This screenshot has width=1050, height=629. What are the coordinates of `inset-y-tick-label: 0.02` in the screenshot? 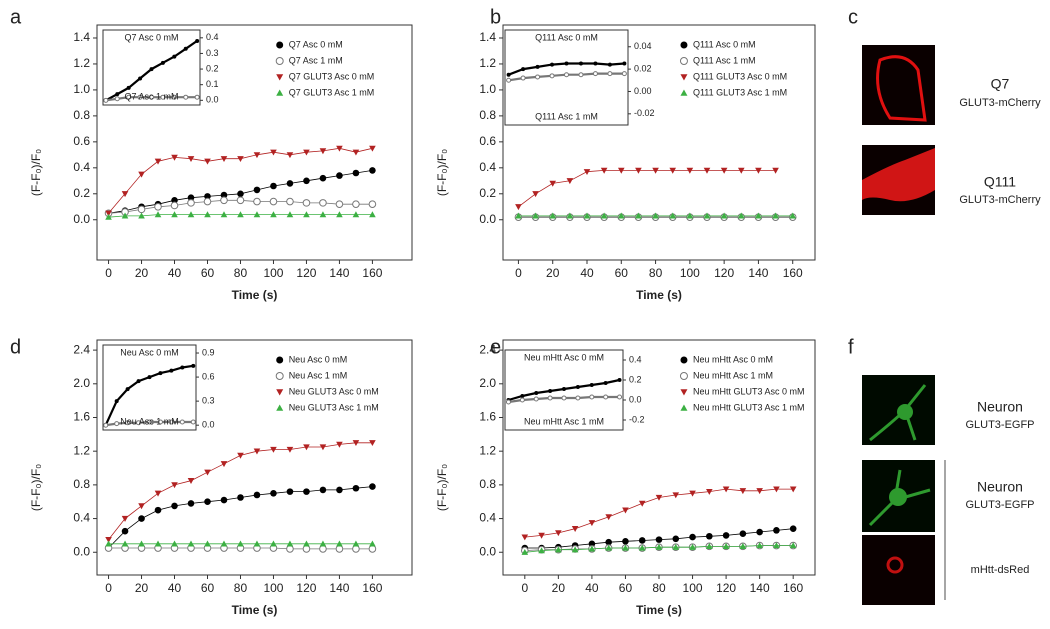 It's located at (643, 68).